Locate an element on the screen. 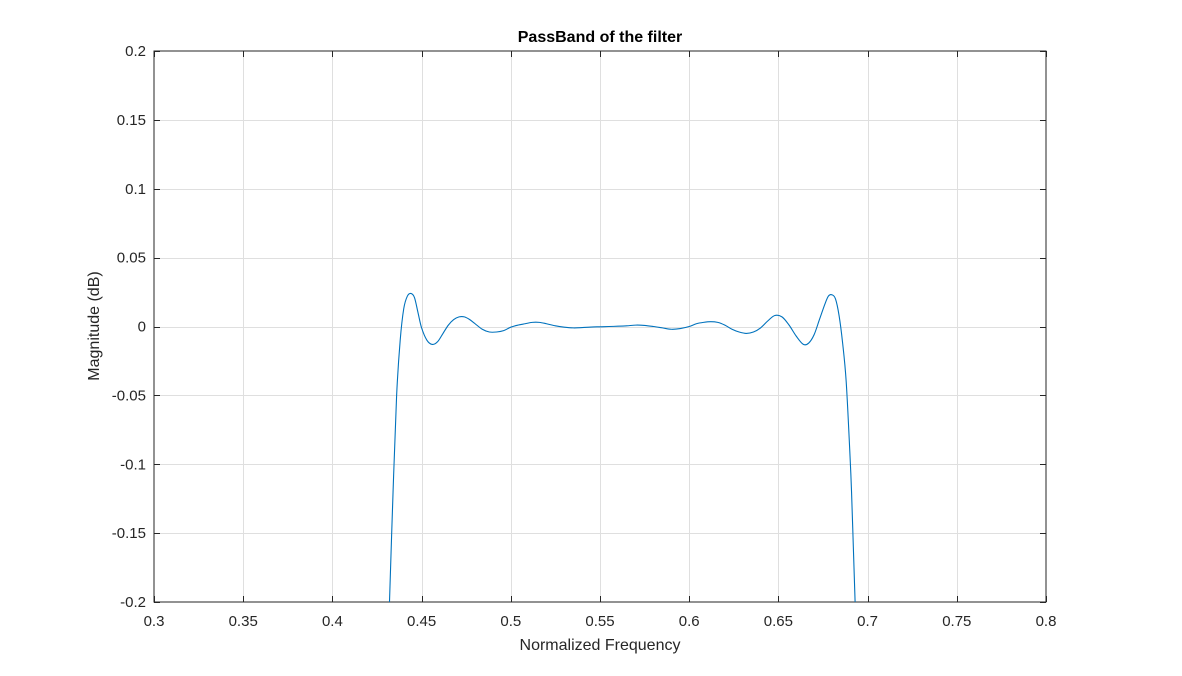 The width and height of the screenshot is (1182, 676). x-tick-label: 0.45 is located at coordinates (421, 621).